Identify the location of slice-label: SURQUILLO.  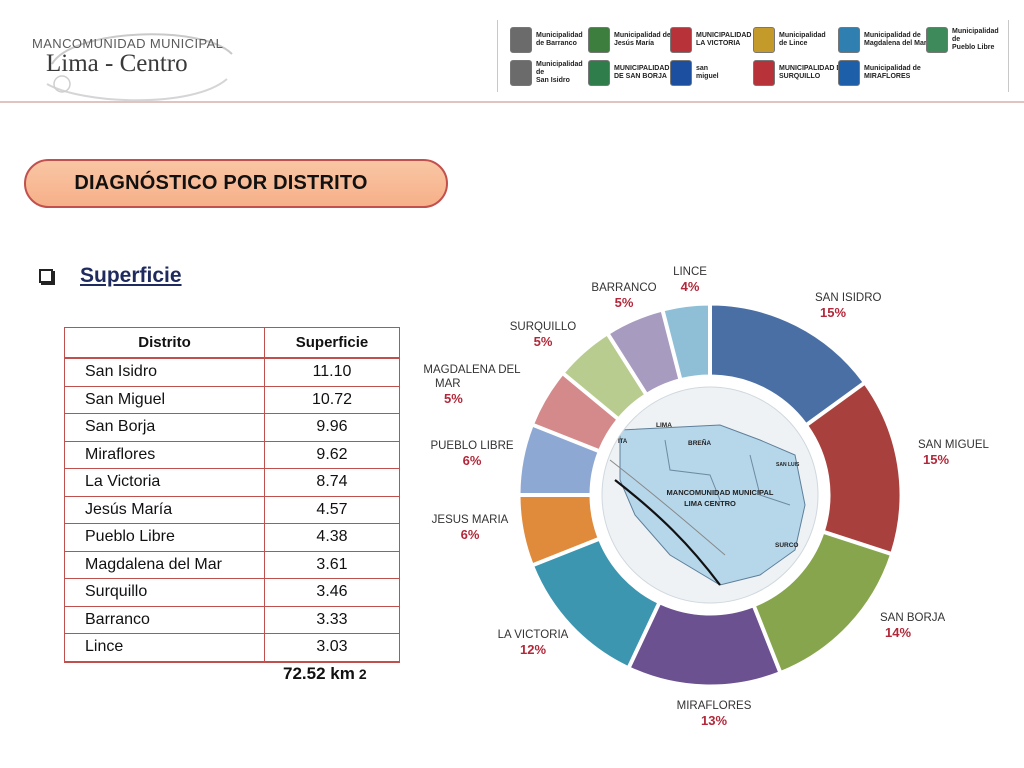
(543, 327).